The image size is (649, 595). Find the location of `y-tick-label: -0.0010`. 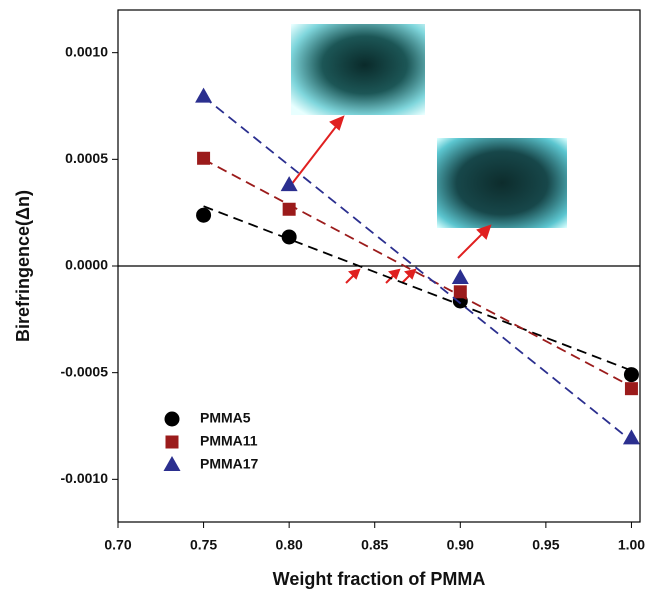

y-tick-label: -0.0010 is located at coordinates (85, 478).